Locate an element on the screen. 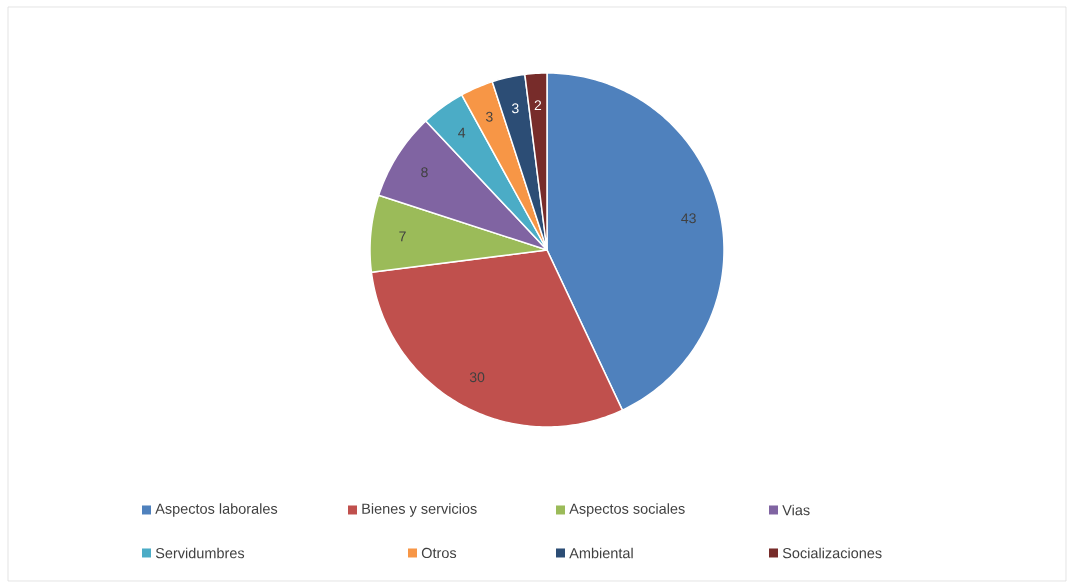 Image resolution: width=1069 pixels, height=583 pixels. data-label: 7 is located at coordinates (402, 236).